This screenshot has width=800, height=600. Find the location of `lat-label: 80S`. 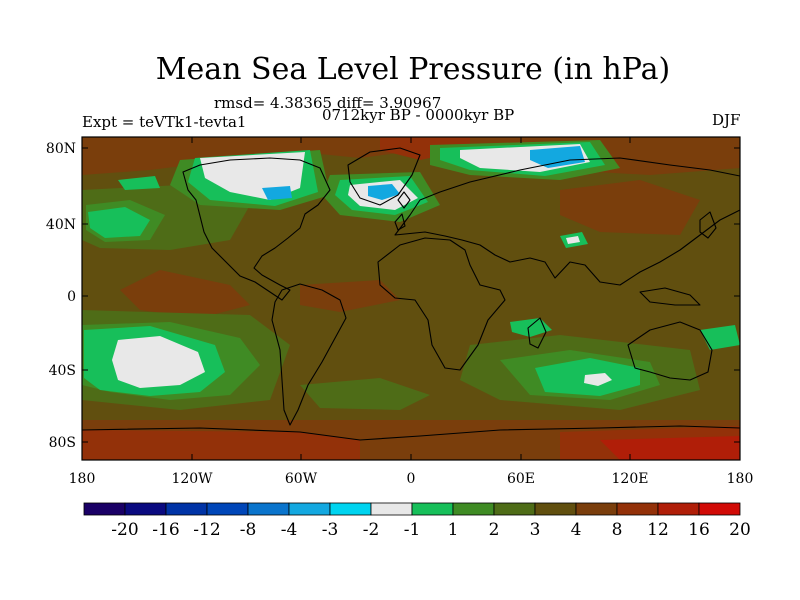

lat-label: 80S is located at coordinates (62, 443).